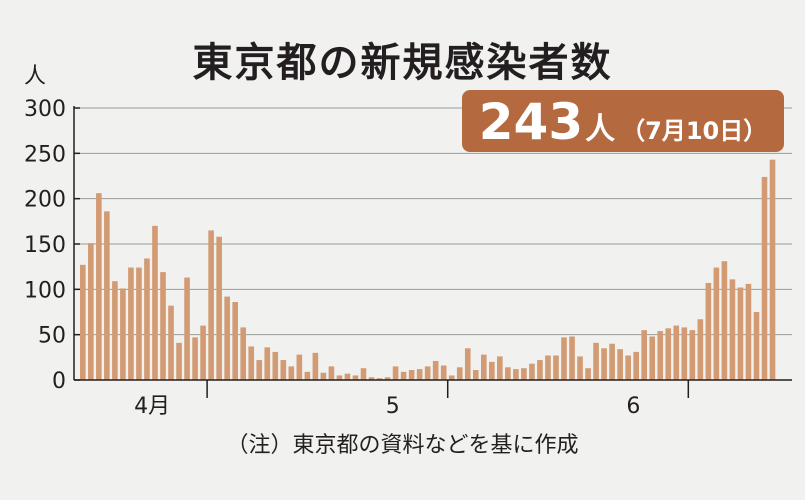 Image resolution: width=805 pixels, height=500 pixels. What do you see at coordinates (633, 406) in the screenshot?
I see `x-month-label: 6` at bounding box center [633, 406].